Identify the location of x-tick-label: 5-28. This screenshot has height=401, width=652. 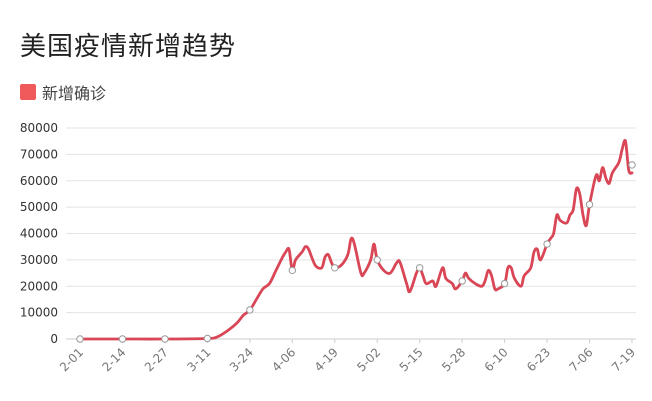
(453, 359).